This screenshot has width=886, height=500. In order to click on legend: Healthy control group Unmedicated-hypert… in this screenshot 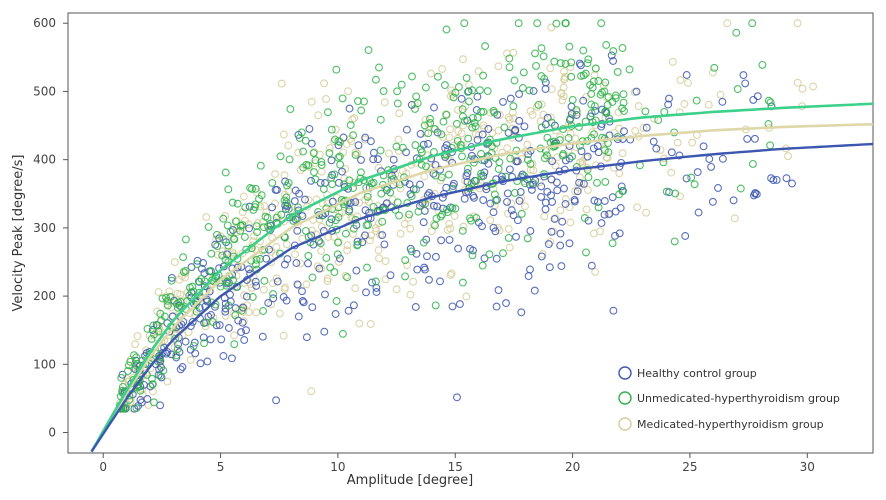, I will do `click(729, 398)`.